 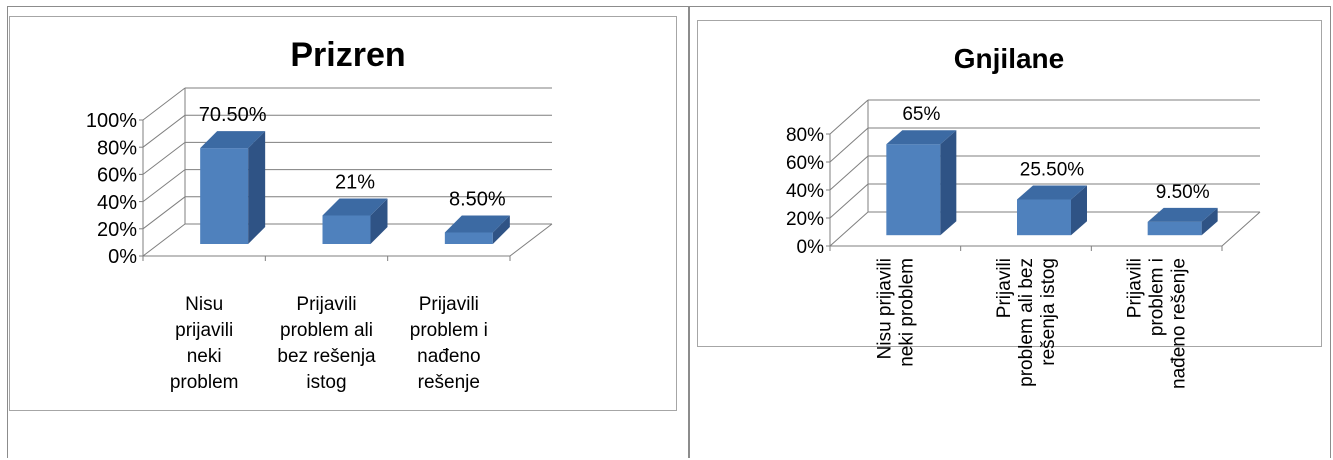 I want to click on data-label: 21%, so click(x=355, y=182).